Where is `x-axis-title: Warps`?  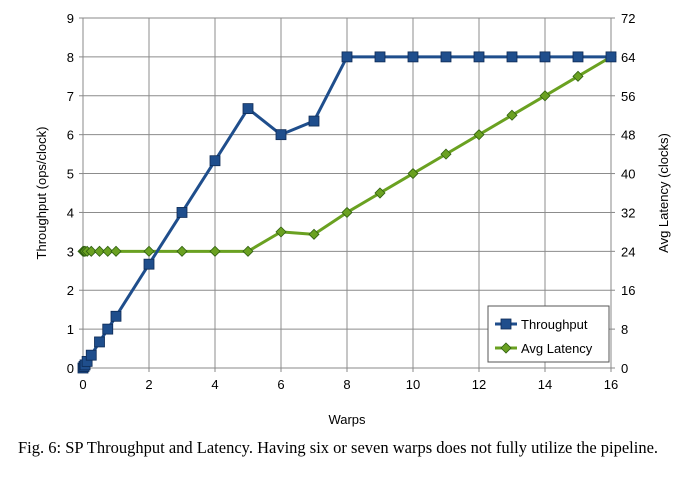 x-axis-title: Warps is located at coordinates (347, 419).